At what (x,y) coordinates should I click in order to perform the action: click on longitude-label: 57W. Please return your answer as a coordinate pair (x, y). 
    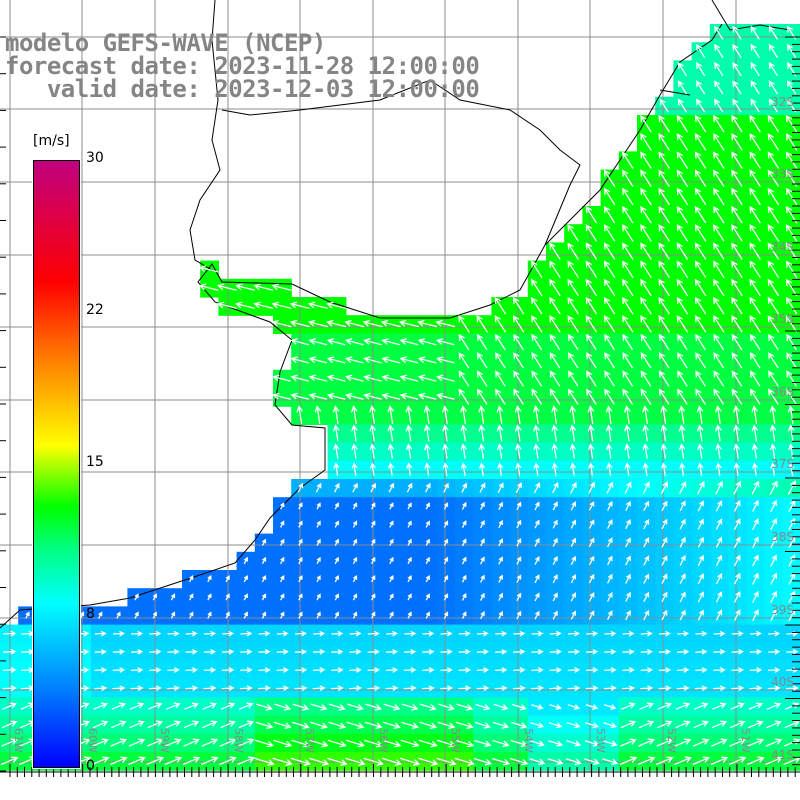
    Looking at the image, I should click on (309, 740).